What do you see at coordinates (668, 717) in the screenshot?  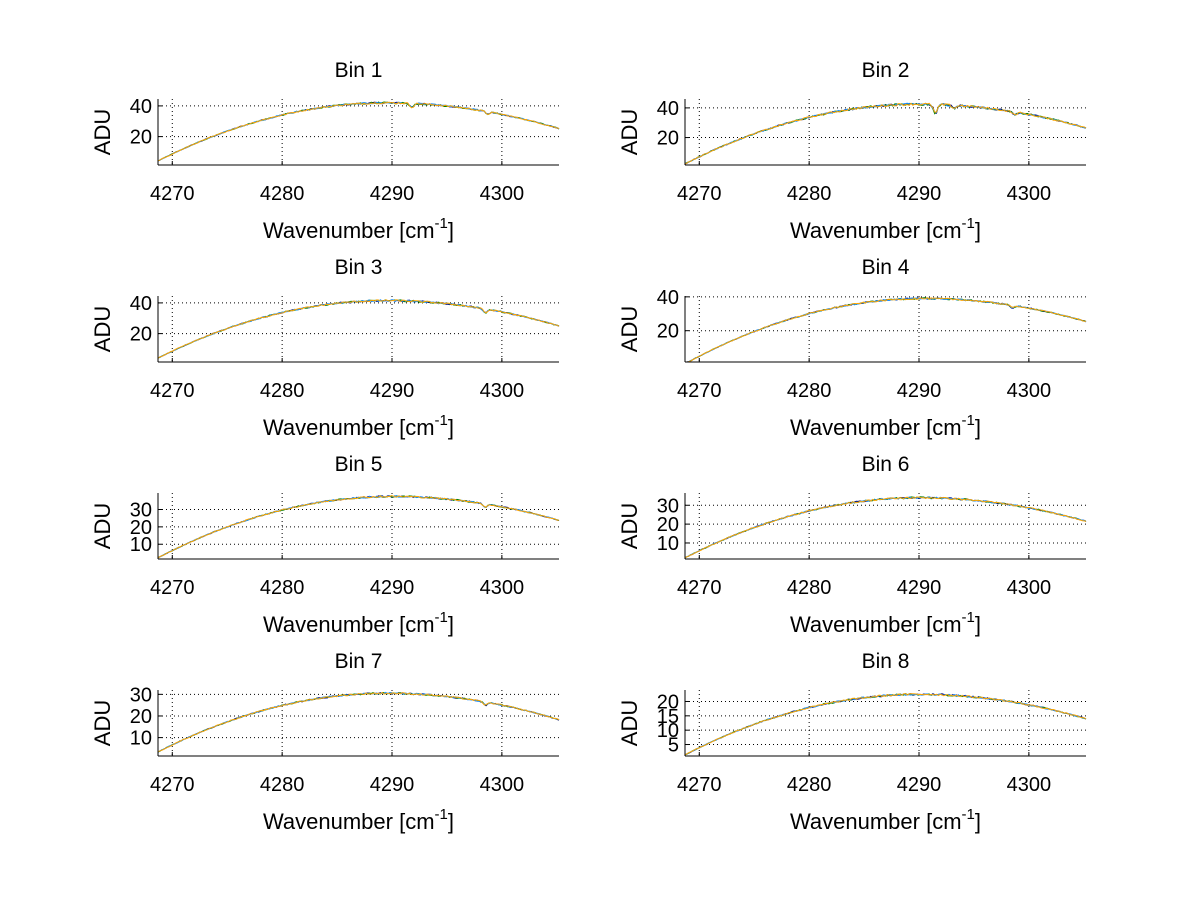 I see `y-tick-label: 15` at bounding box center [668, 717].